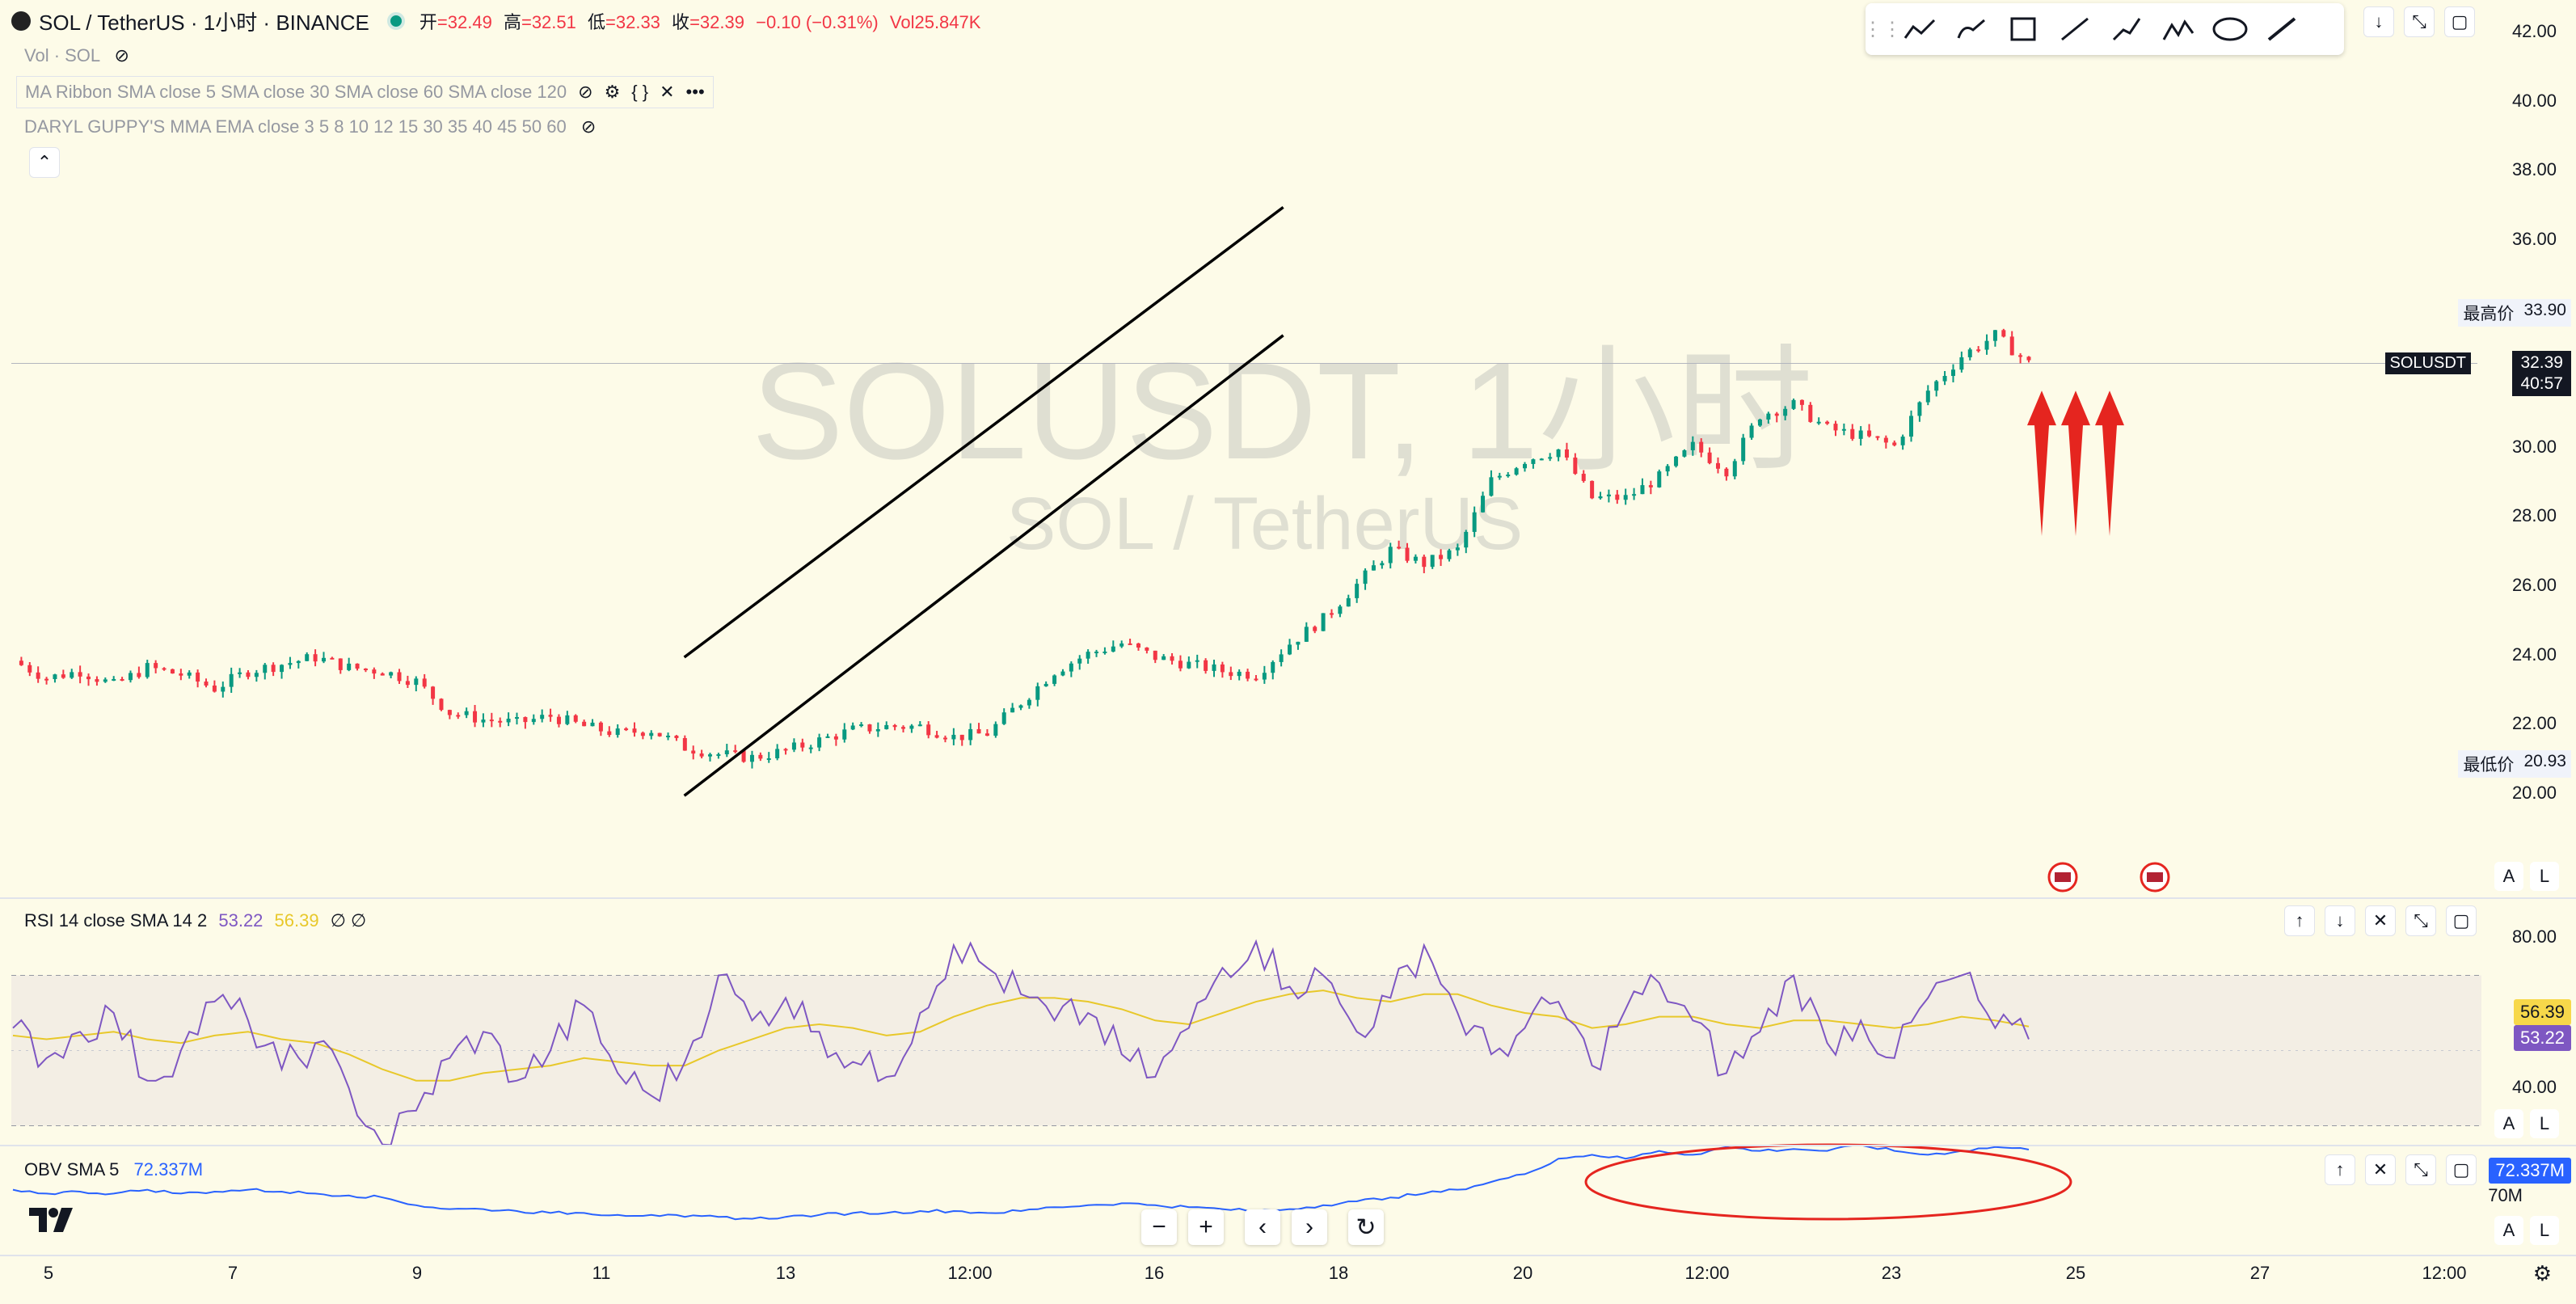  What do you see at coordinates (695, 92) in the screenshot?
I see `more-icon: •••` at bounding box center [695, 92].